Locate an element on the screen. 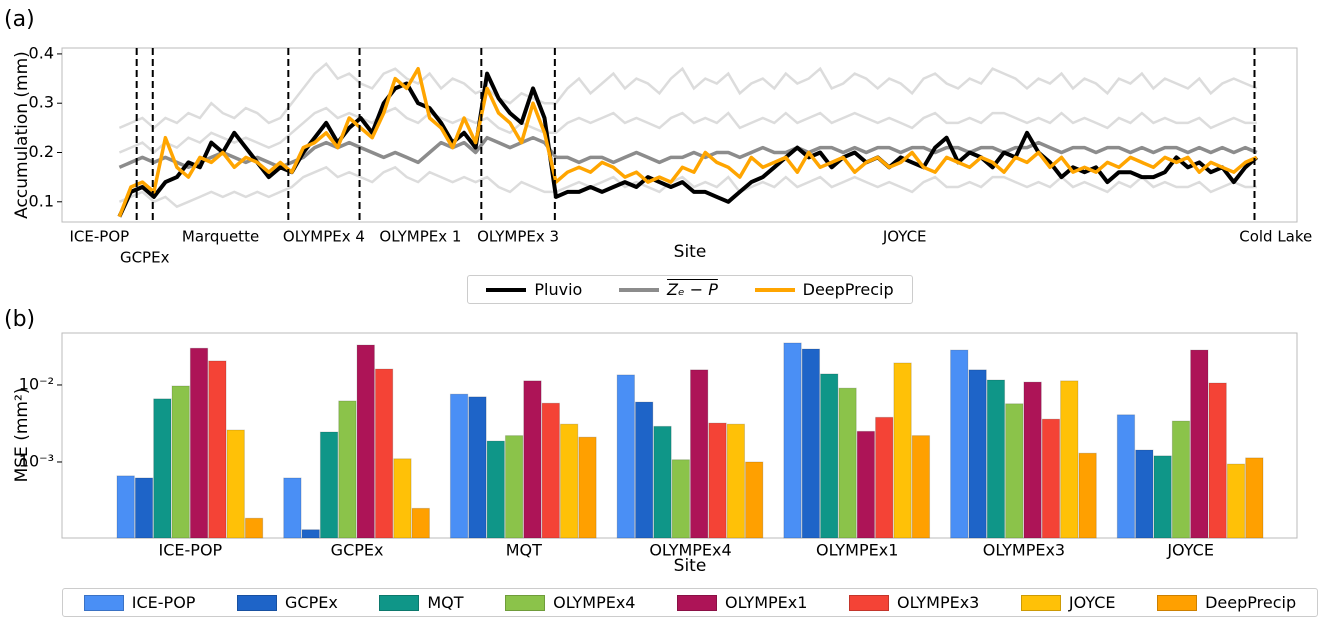 The image size is (1329, 617). legend-item: Zₑ − P is located at coordinates (668, 289).